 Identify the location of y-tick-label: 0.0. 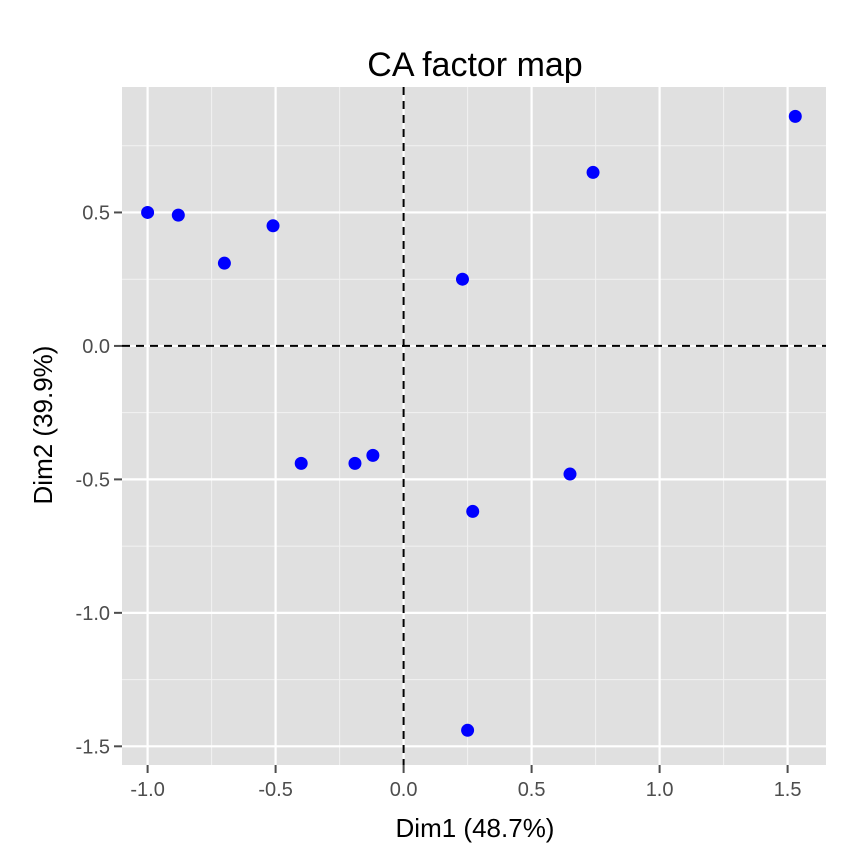
(96, 347).